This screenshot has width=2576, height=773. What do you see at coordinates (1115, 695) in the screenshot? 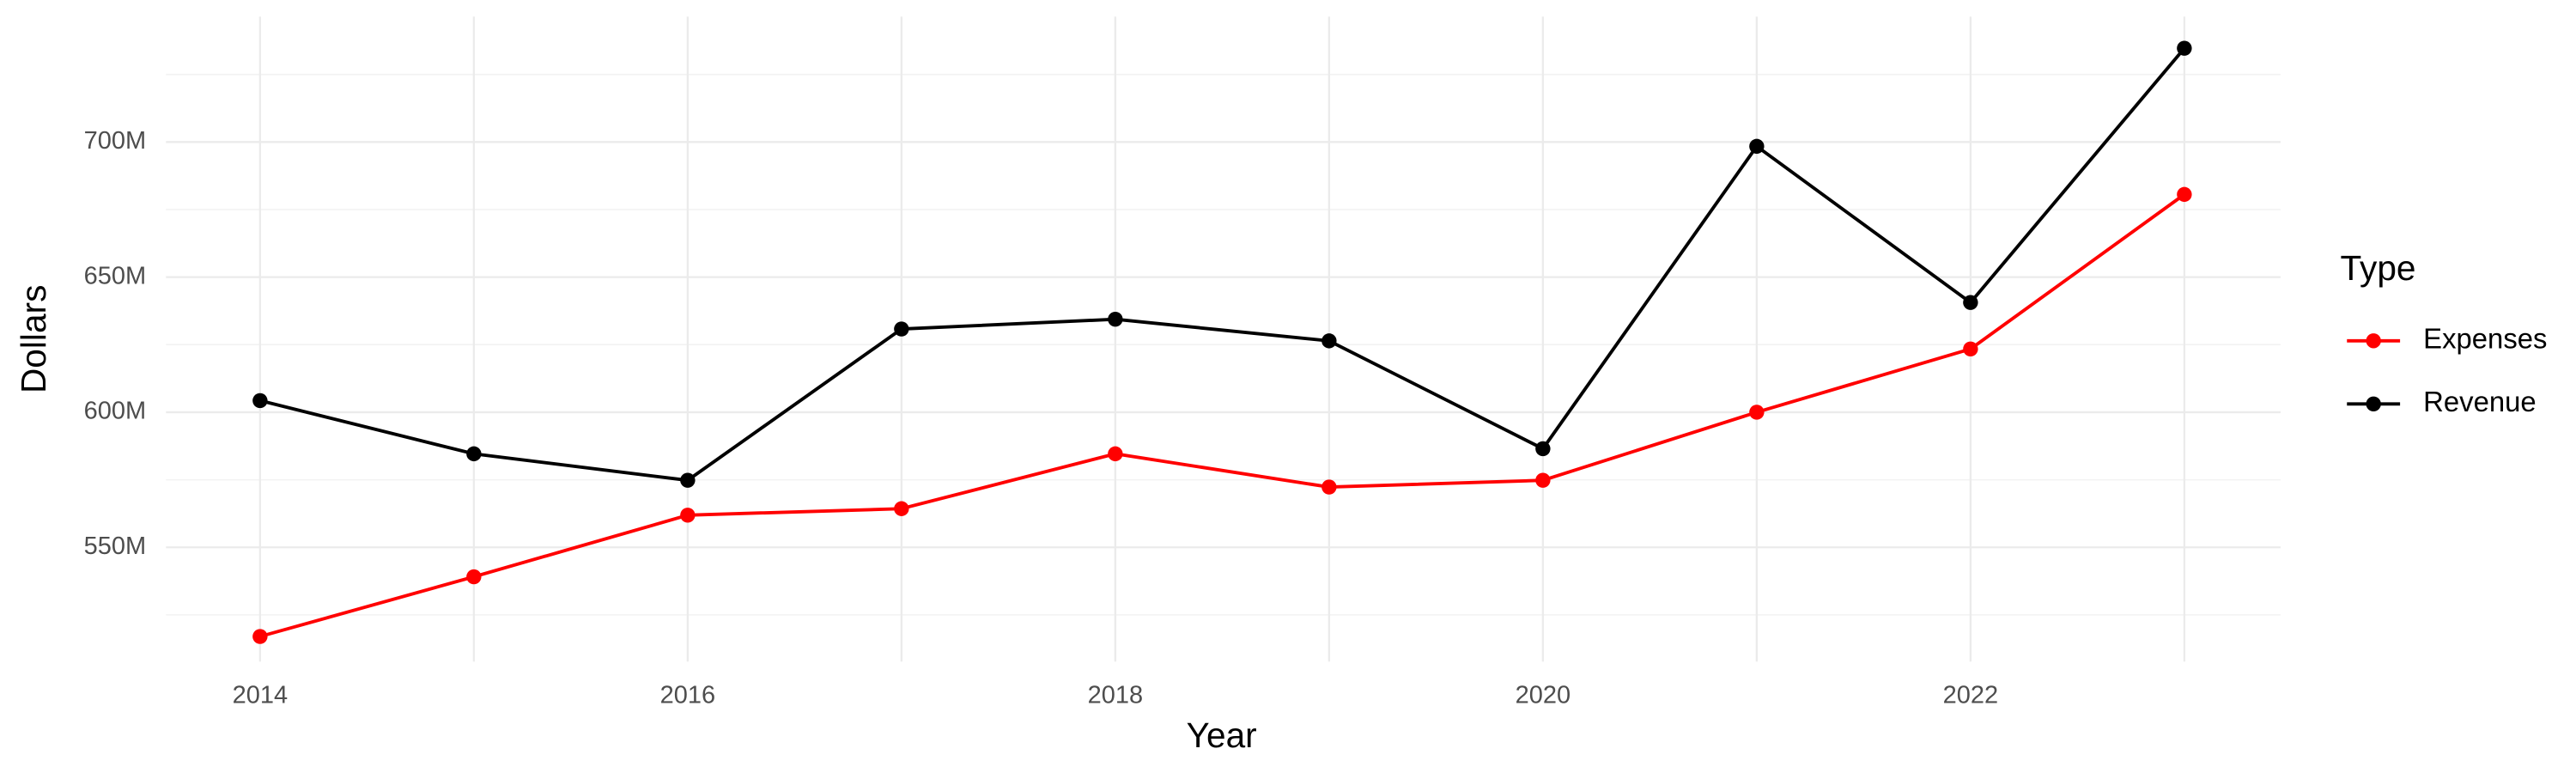
I see `x-tick-label: 2018` at bounding box center [1115, 695].